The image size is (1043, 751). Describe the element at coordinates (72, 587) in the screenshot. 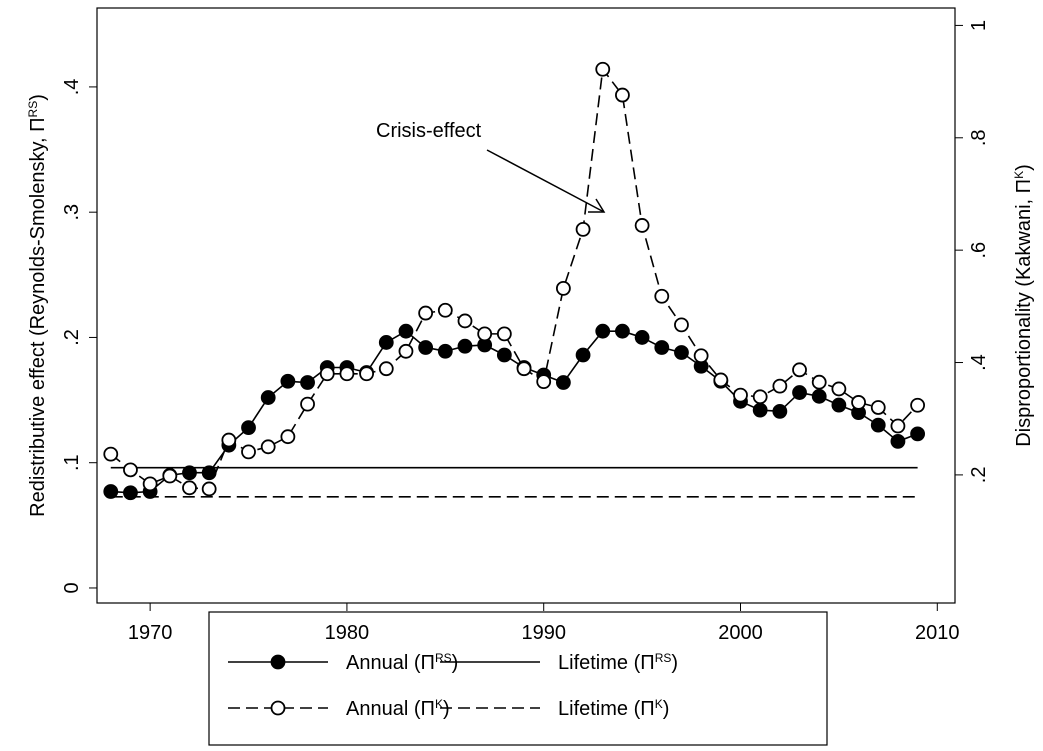

I see `y-tick-label: 0` at that location.